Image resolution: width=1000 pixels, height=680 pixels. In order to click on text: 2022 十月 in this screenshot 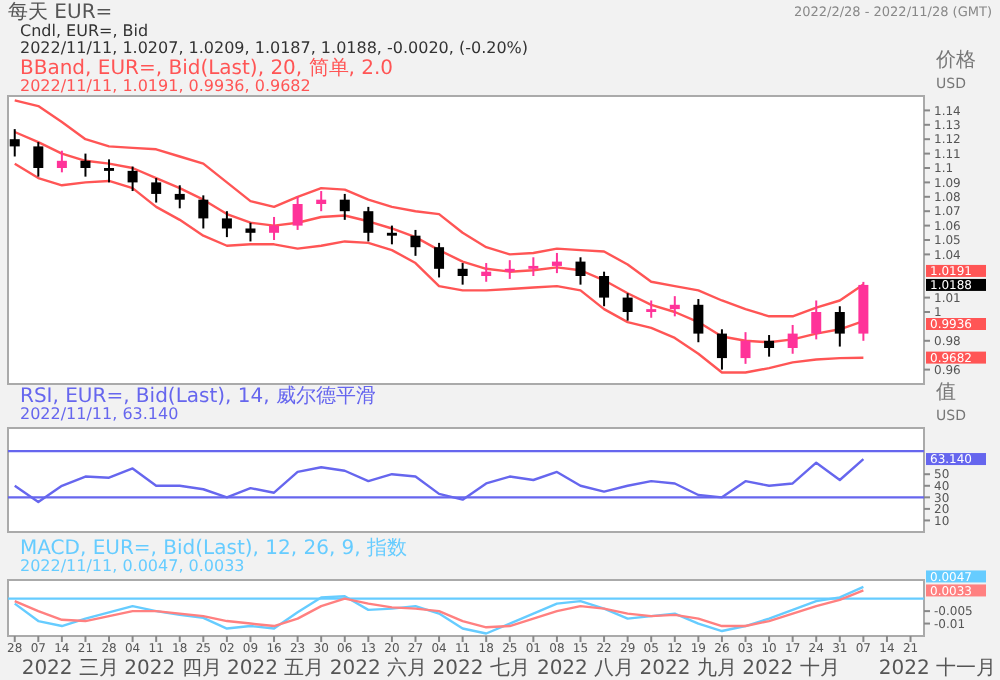, I will do `click(791, 667)`.